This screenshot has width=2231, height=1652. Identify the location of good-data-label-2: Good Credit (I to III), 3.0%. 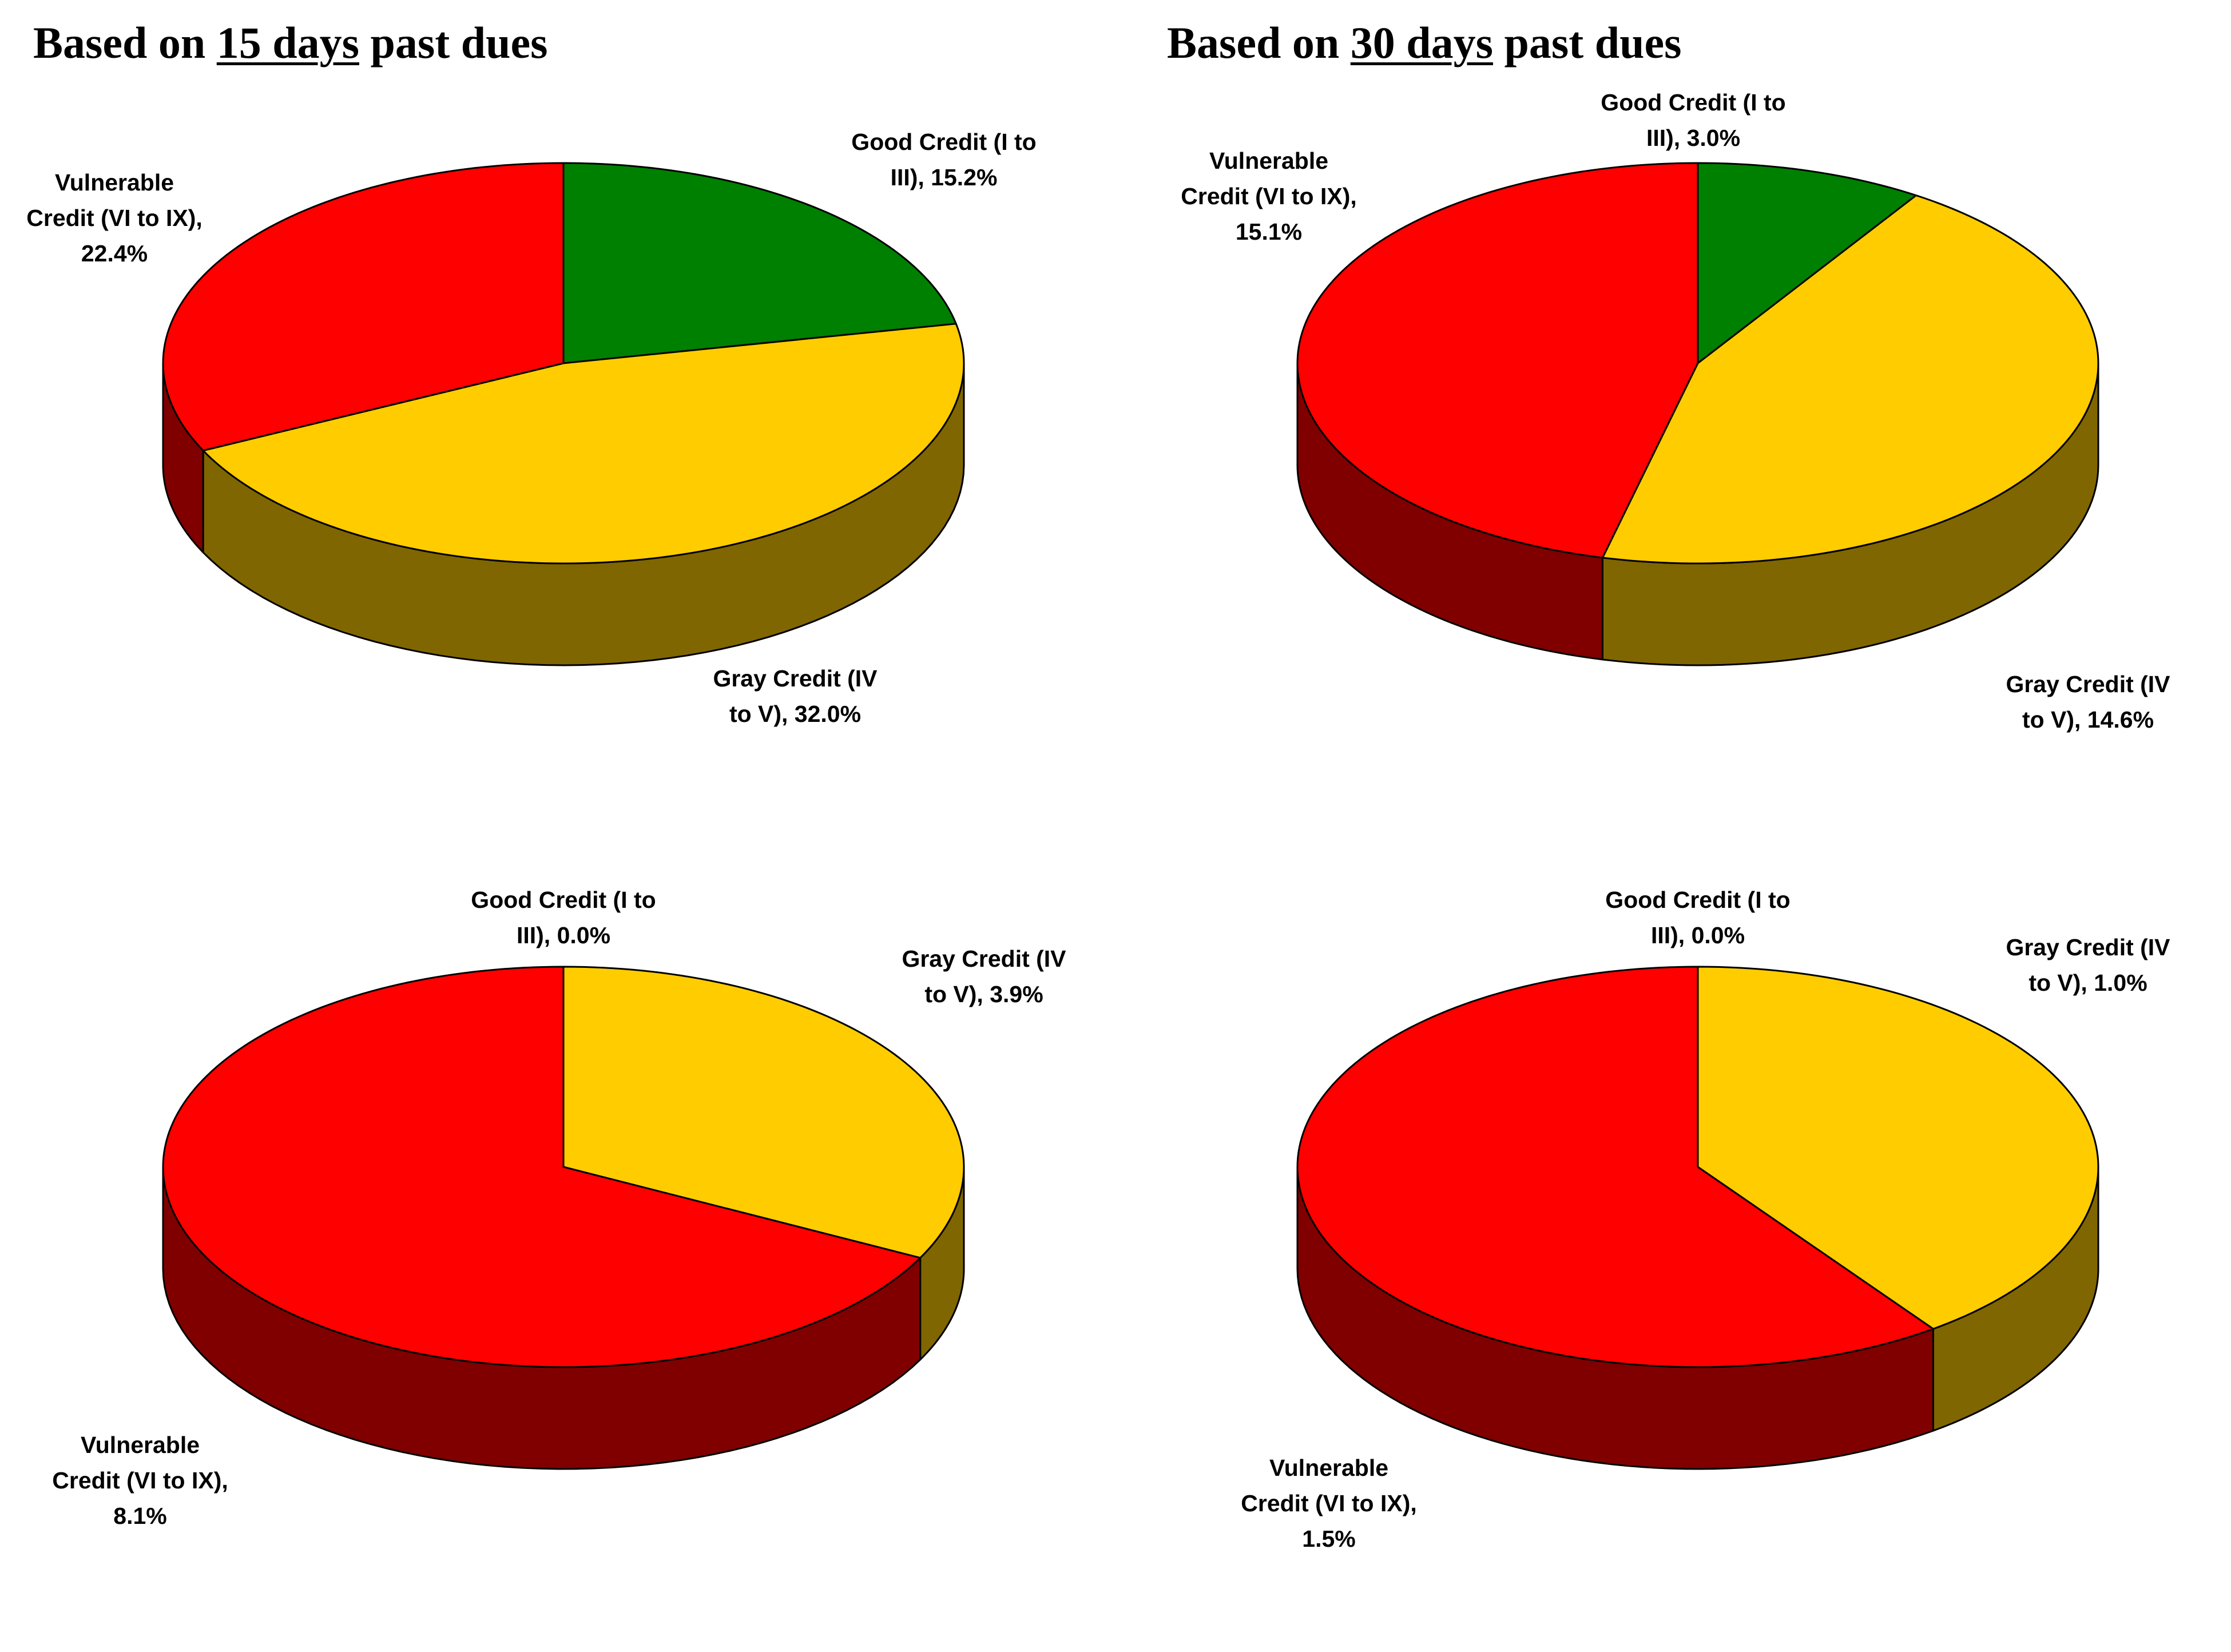
(1693, 120).